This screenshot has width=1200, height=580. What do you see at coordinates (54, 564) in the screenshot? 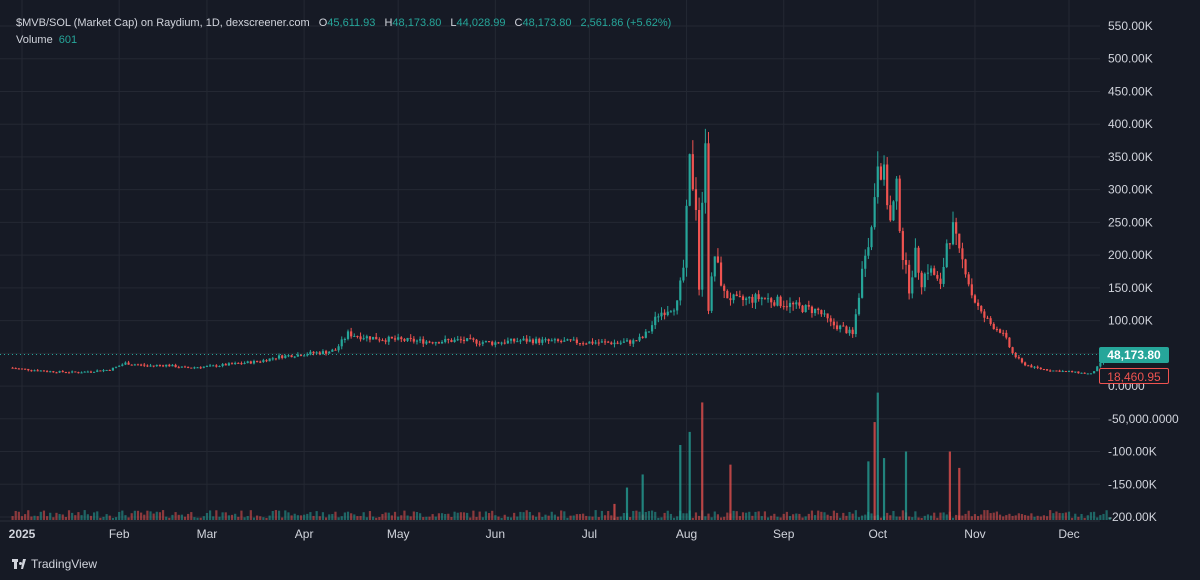
I see `tradingview-logo: TradingView` at bounding box center [54, 564].